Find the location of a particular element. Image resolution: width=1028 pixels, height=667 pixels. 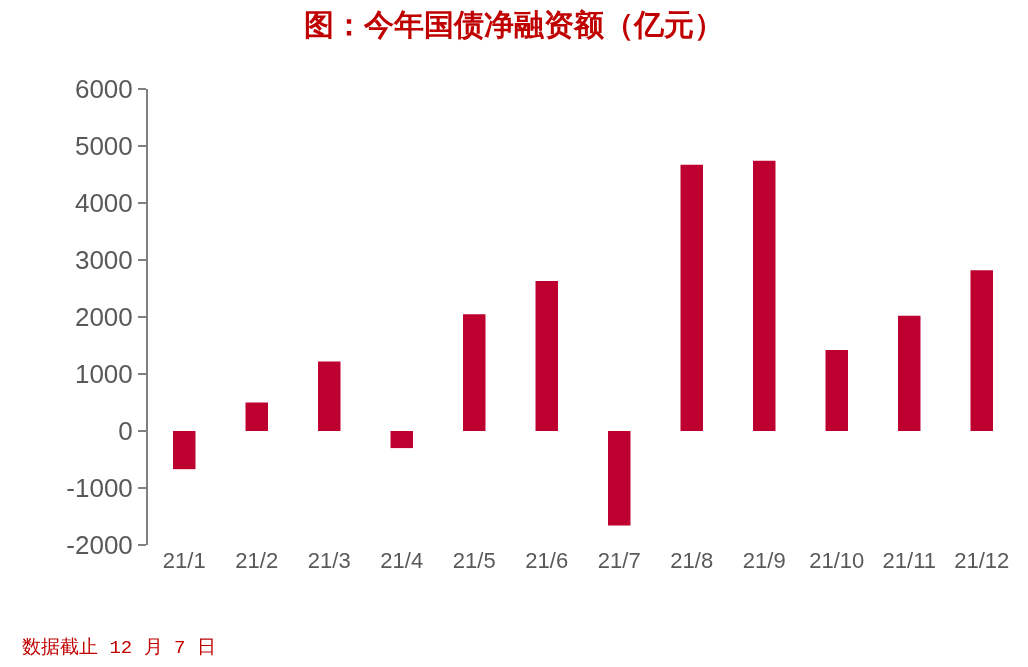

text: 数据截止 12 月 7 日 is located at coordinates (119, 648).